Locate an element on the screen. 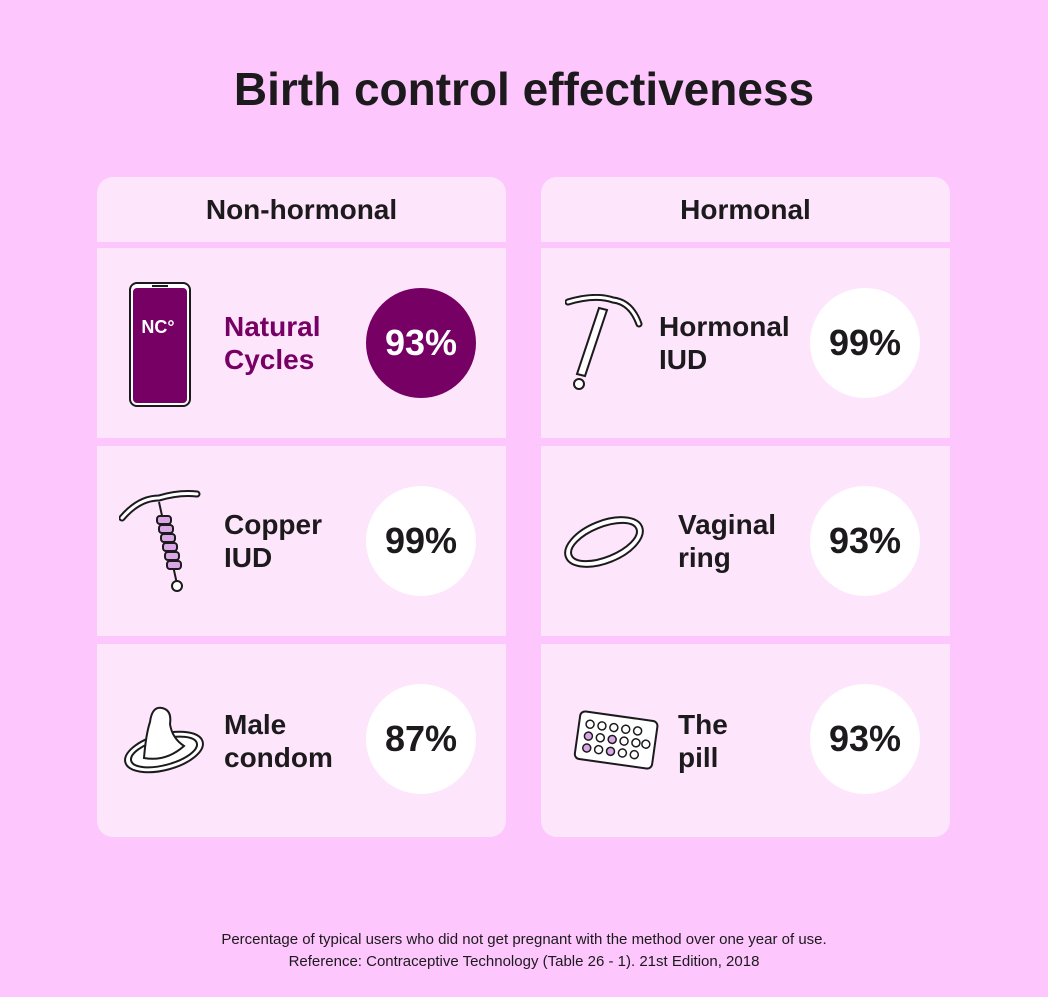 This screenshot has width=1048, height=997. label-line: Cycles is located at coordinates (269, 359).